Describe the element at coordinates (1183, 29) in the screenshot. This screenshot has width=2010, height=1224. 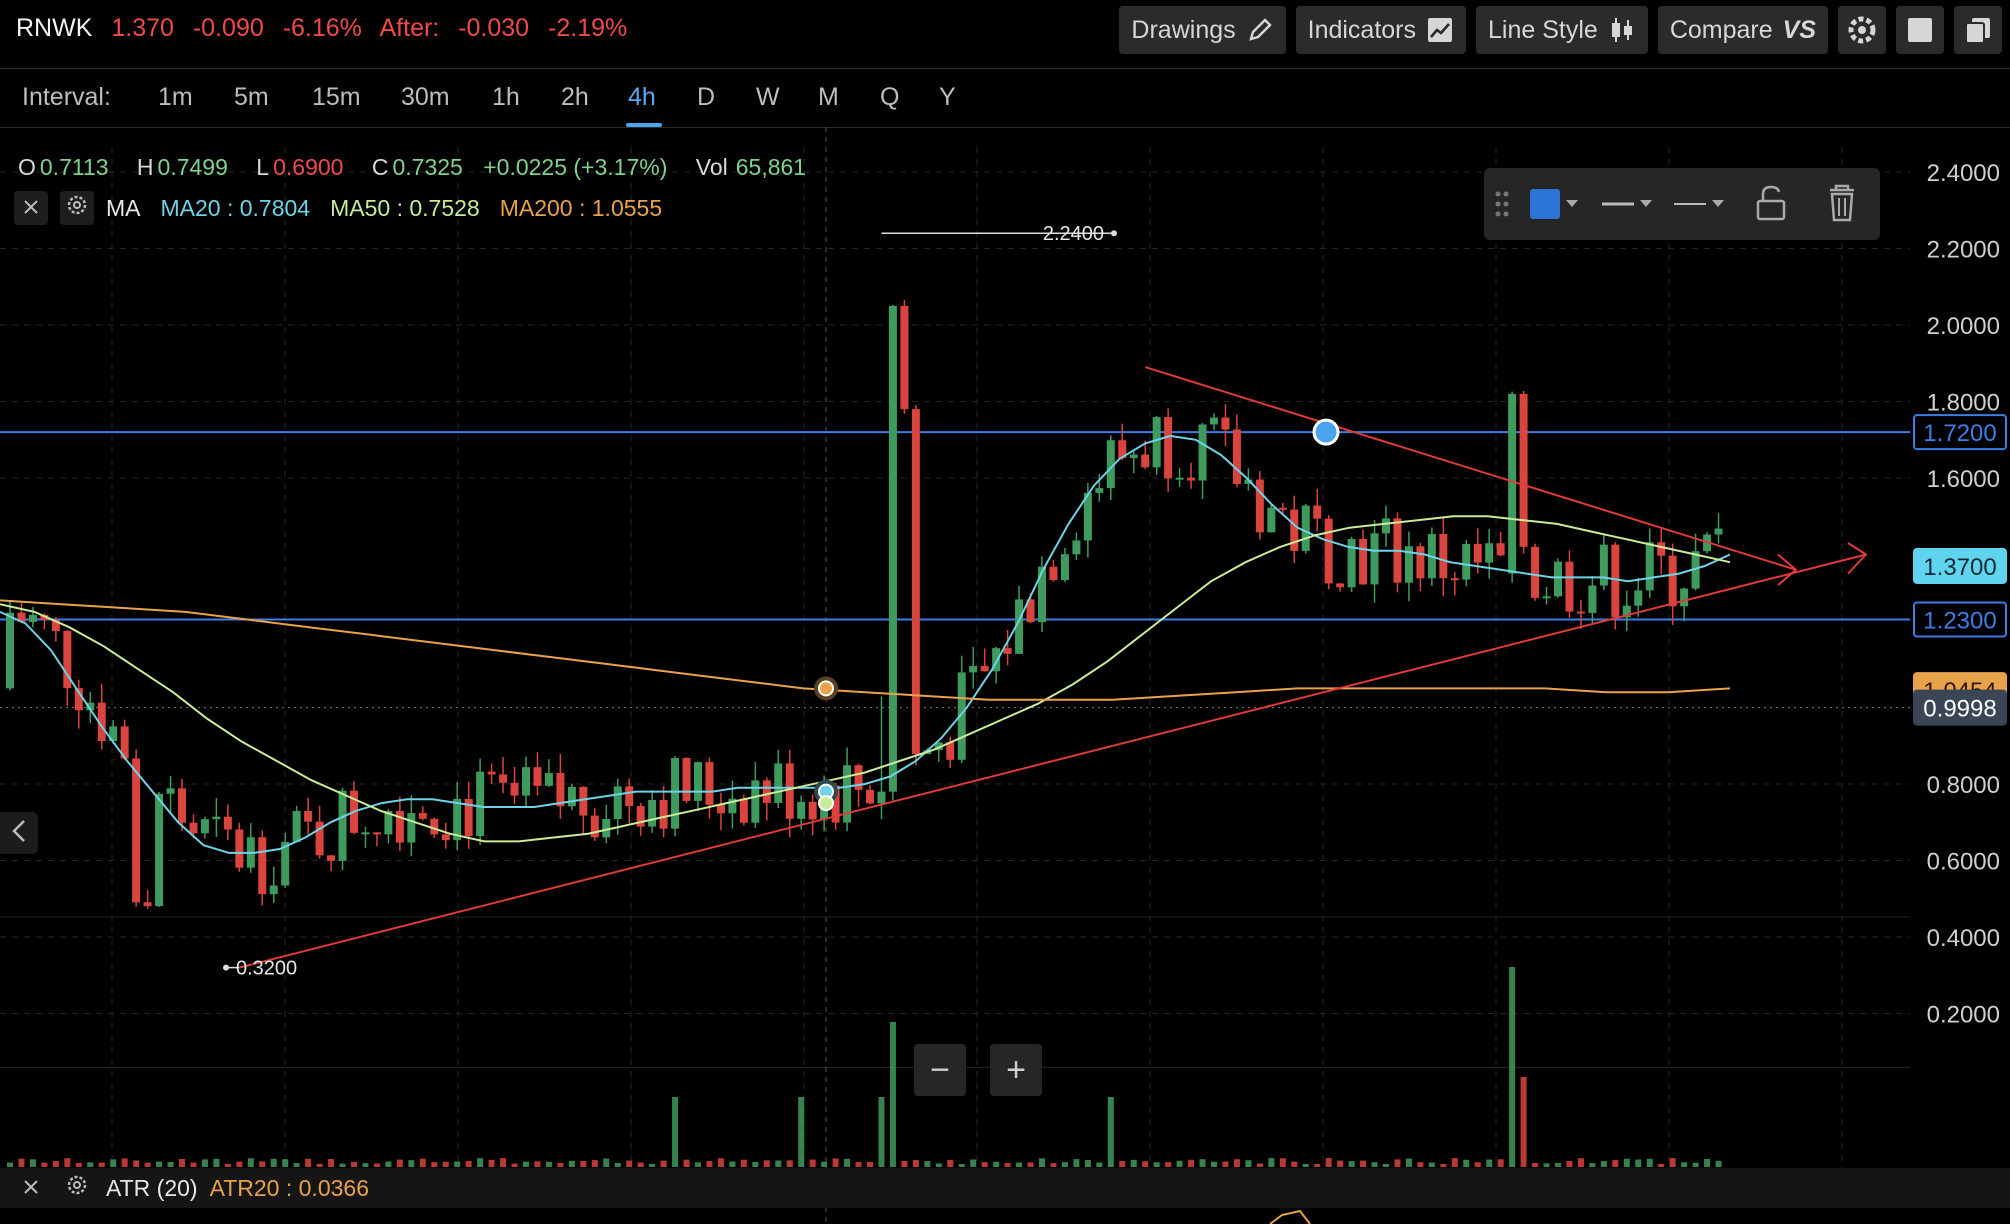
I see `drawings-label: Drawings` at that location.